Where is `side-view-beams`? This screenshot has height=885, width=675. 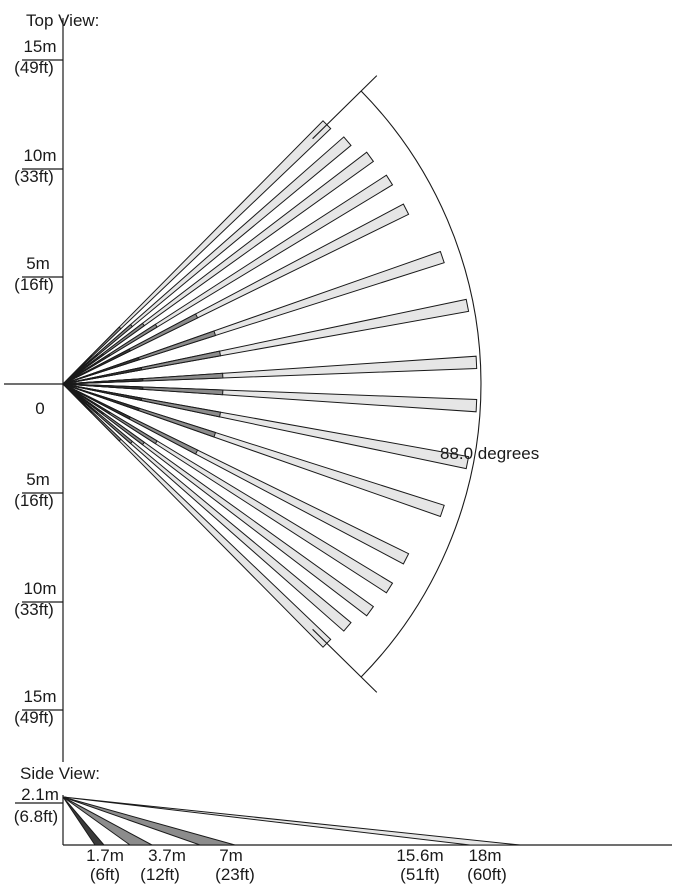
side-view-beams is located at coordinates (291, 821).